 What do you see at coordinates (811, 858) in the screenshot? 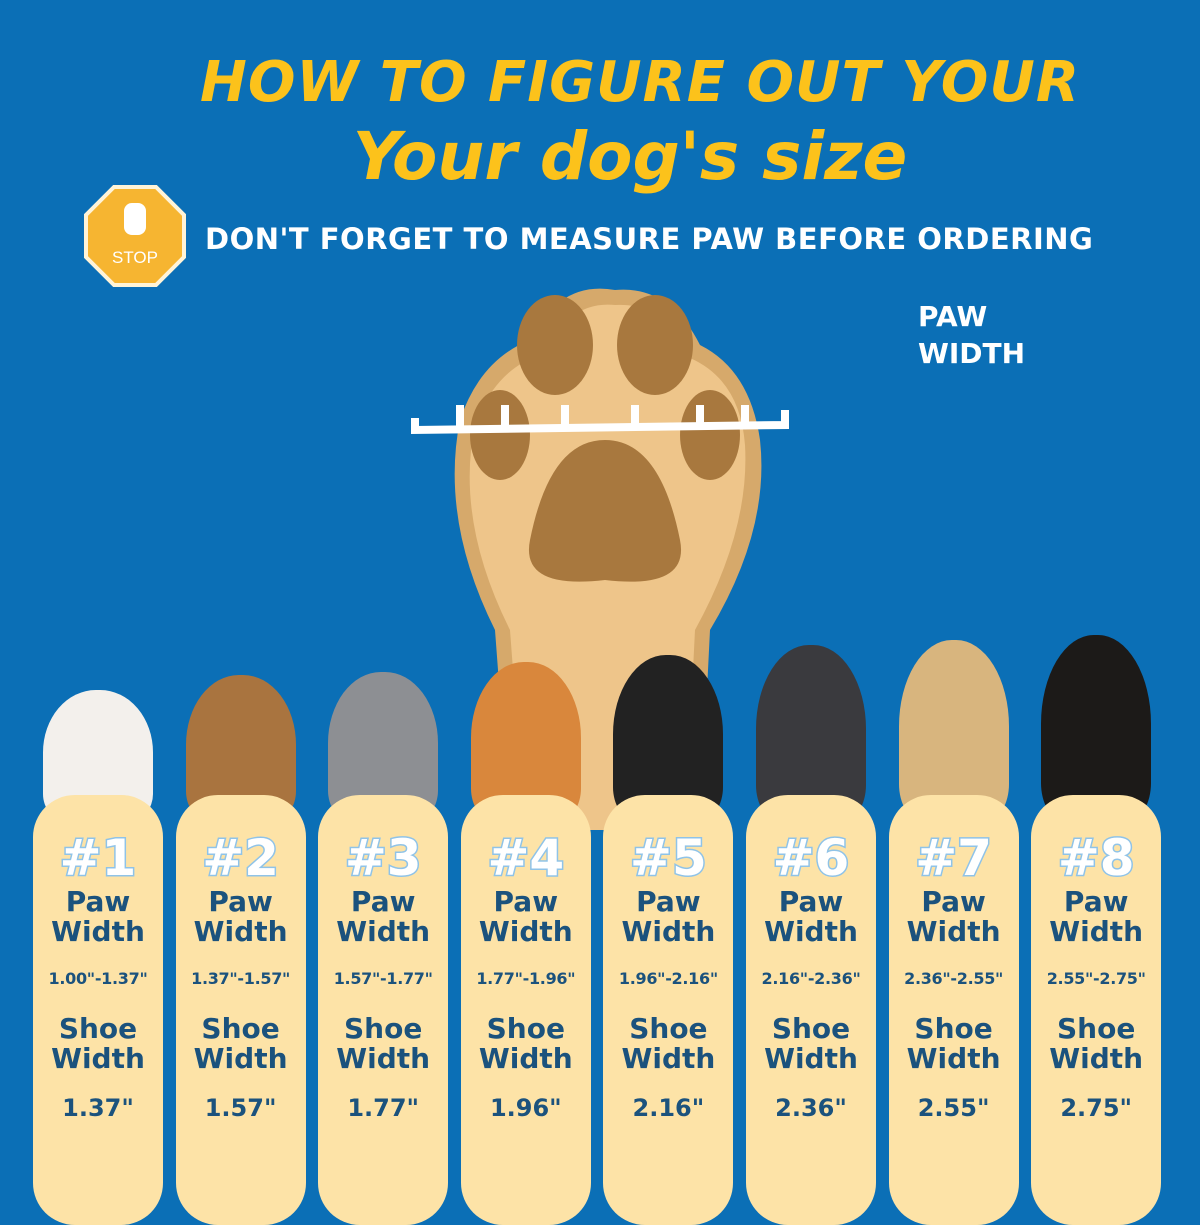
I see `size-number: #6` at bounding box center [811, 858].